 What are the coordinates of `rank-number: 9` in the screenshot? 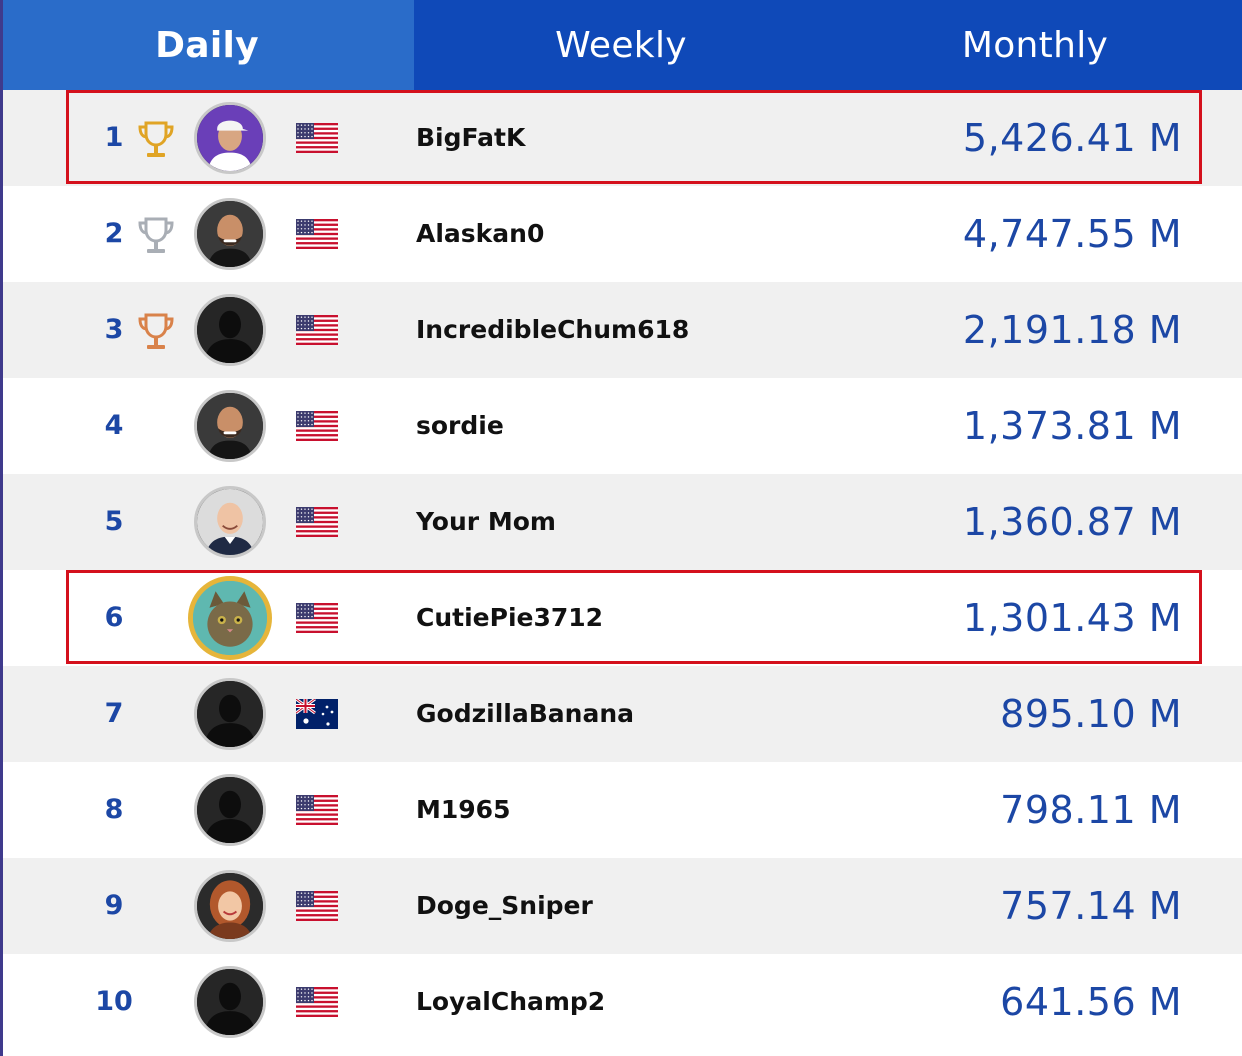 It's located at (114, 905).